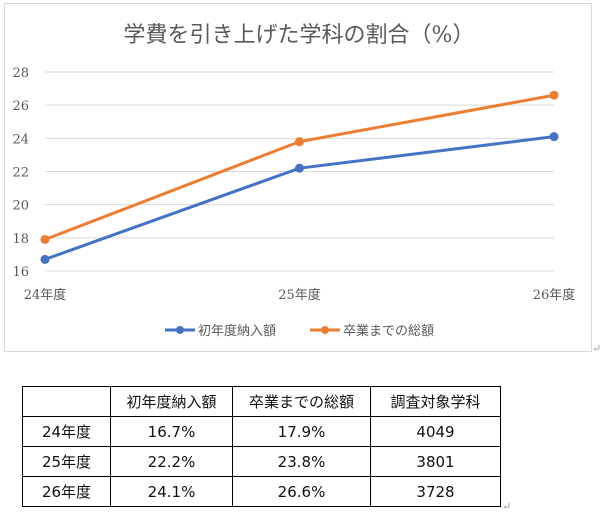 The image size is (600, 515). What do you see at coordinates (20, 173) in the screenshot?
I see `y-tick-label: 22` at bounding box center [20, 173].